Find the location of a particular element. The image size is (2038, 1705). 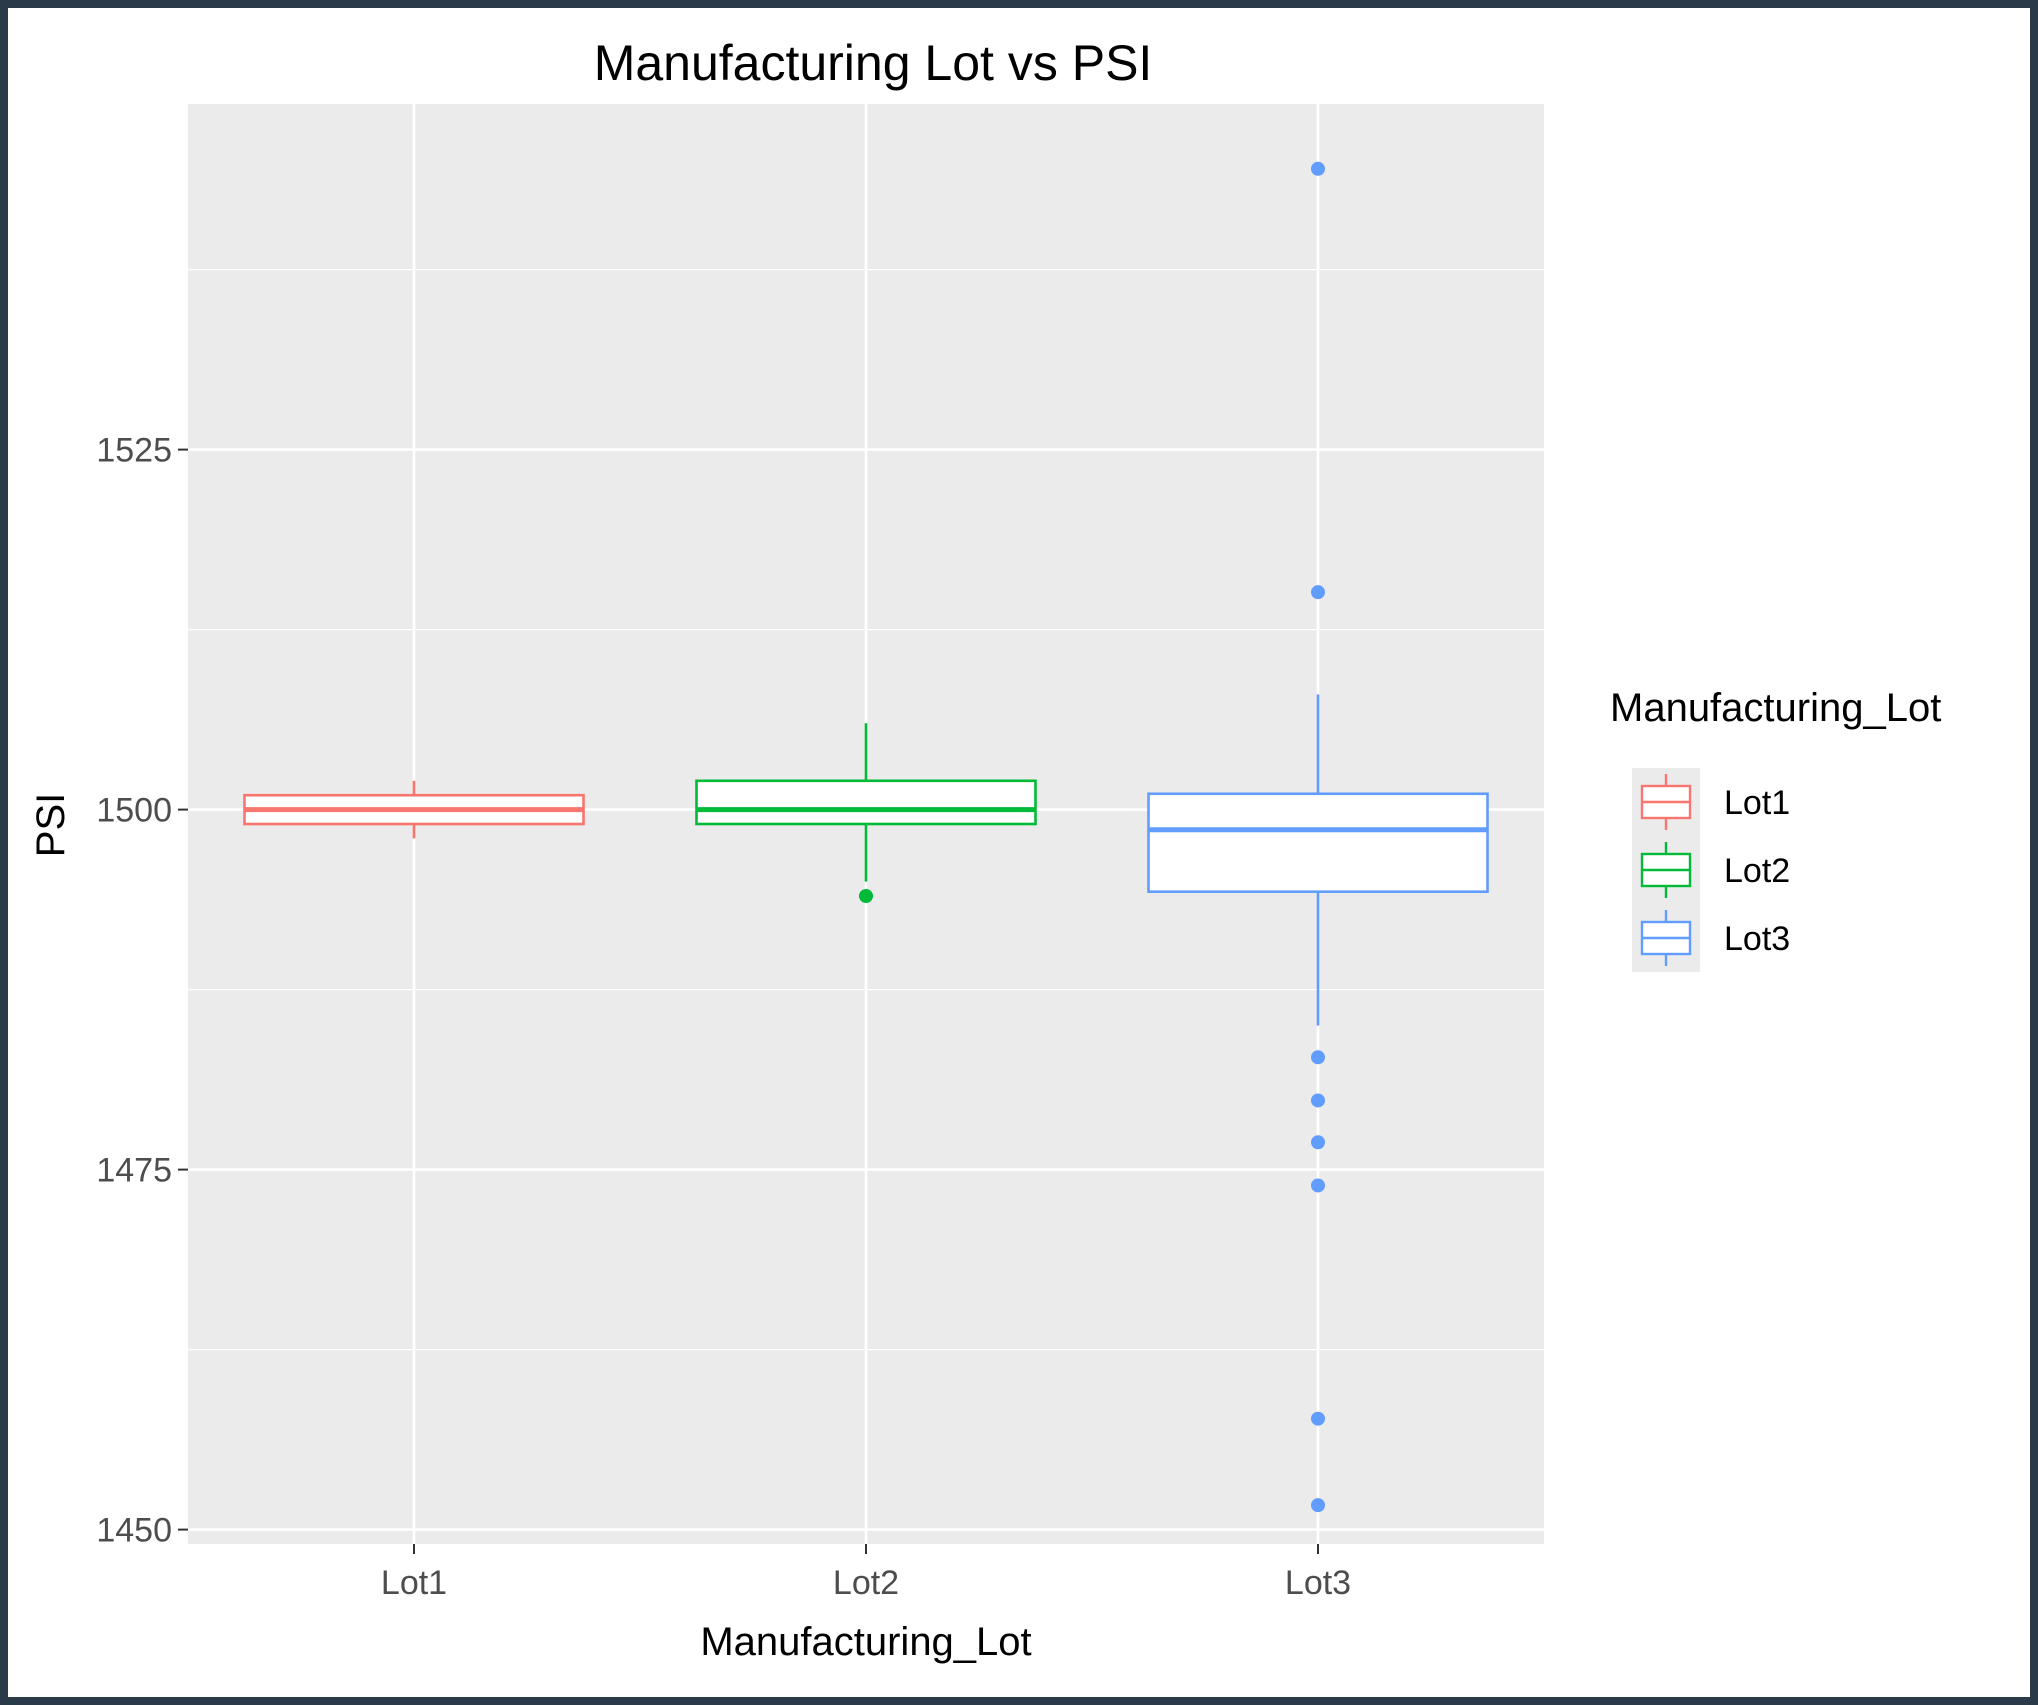

legend-label: Lot3 is located at coordinates (1757, 939).